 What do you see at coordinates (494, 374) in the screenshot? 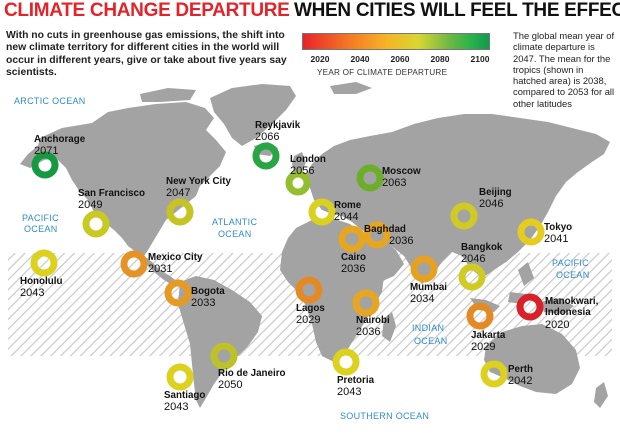
I see `marker-perth` at bounding box center [494, 374].